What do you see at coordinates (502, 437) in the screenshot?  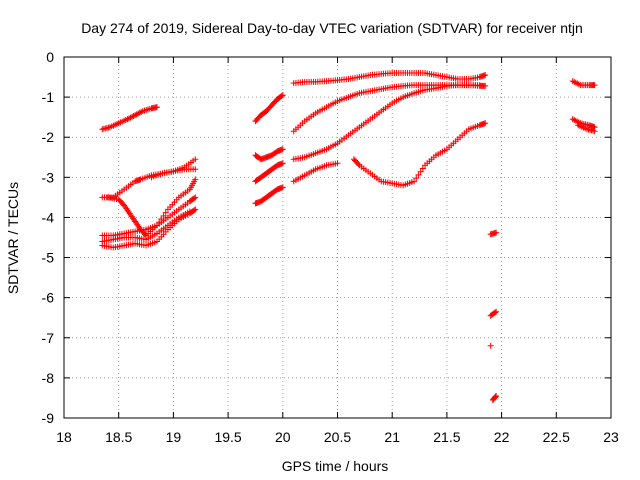 I see `x-tick-label: 22` at bounding box center [502, 437].